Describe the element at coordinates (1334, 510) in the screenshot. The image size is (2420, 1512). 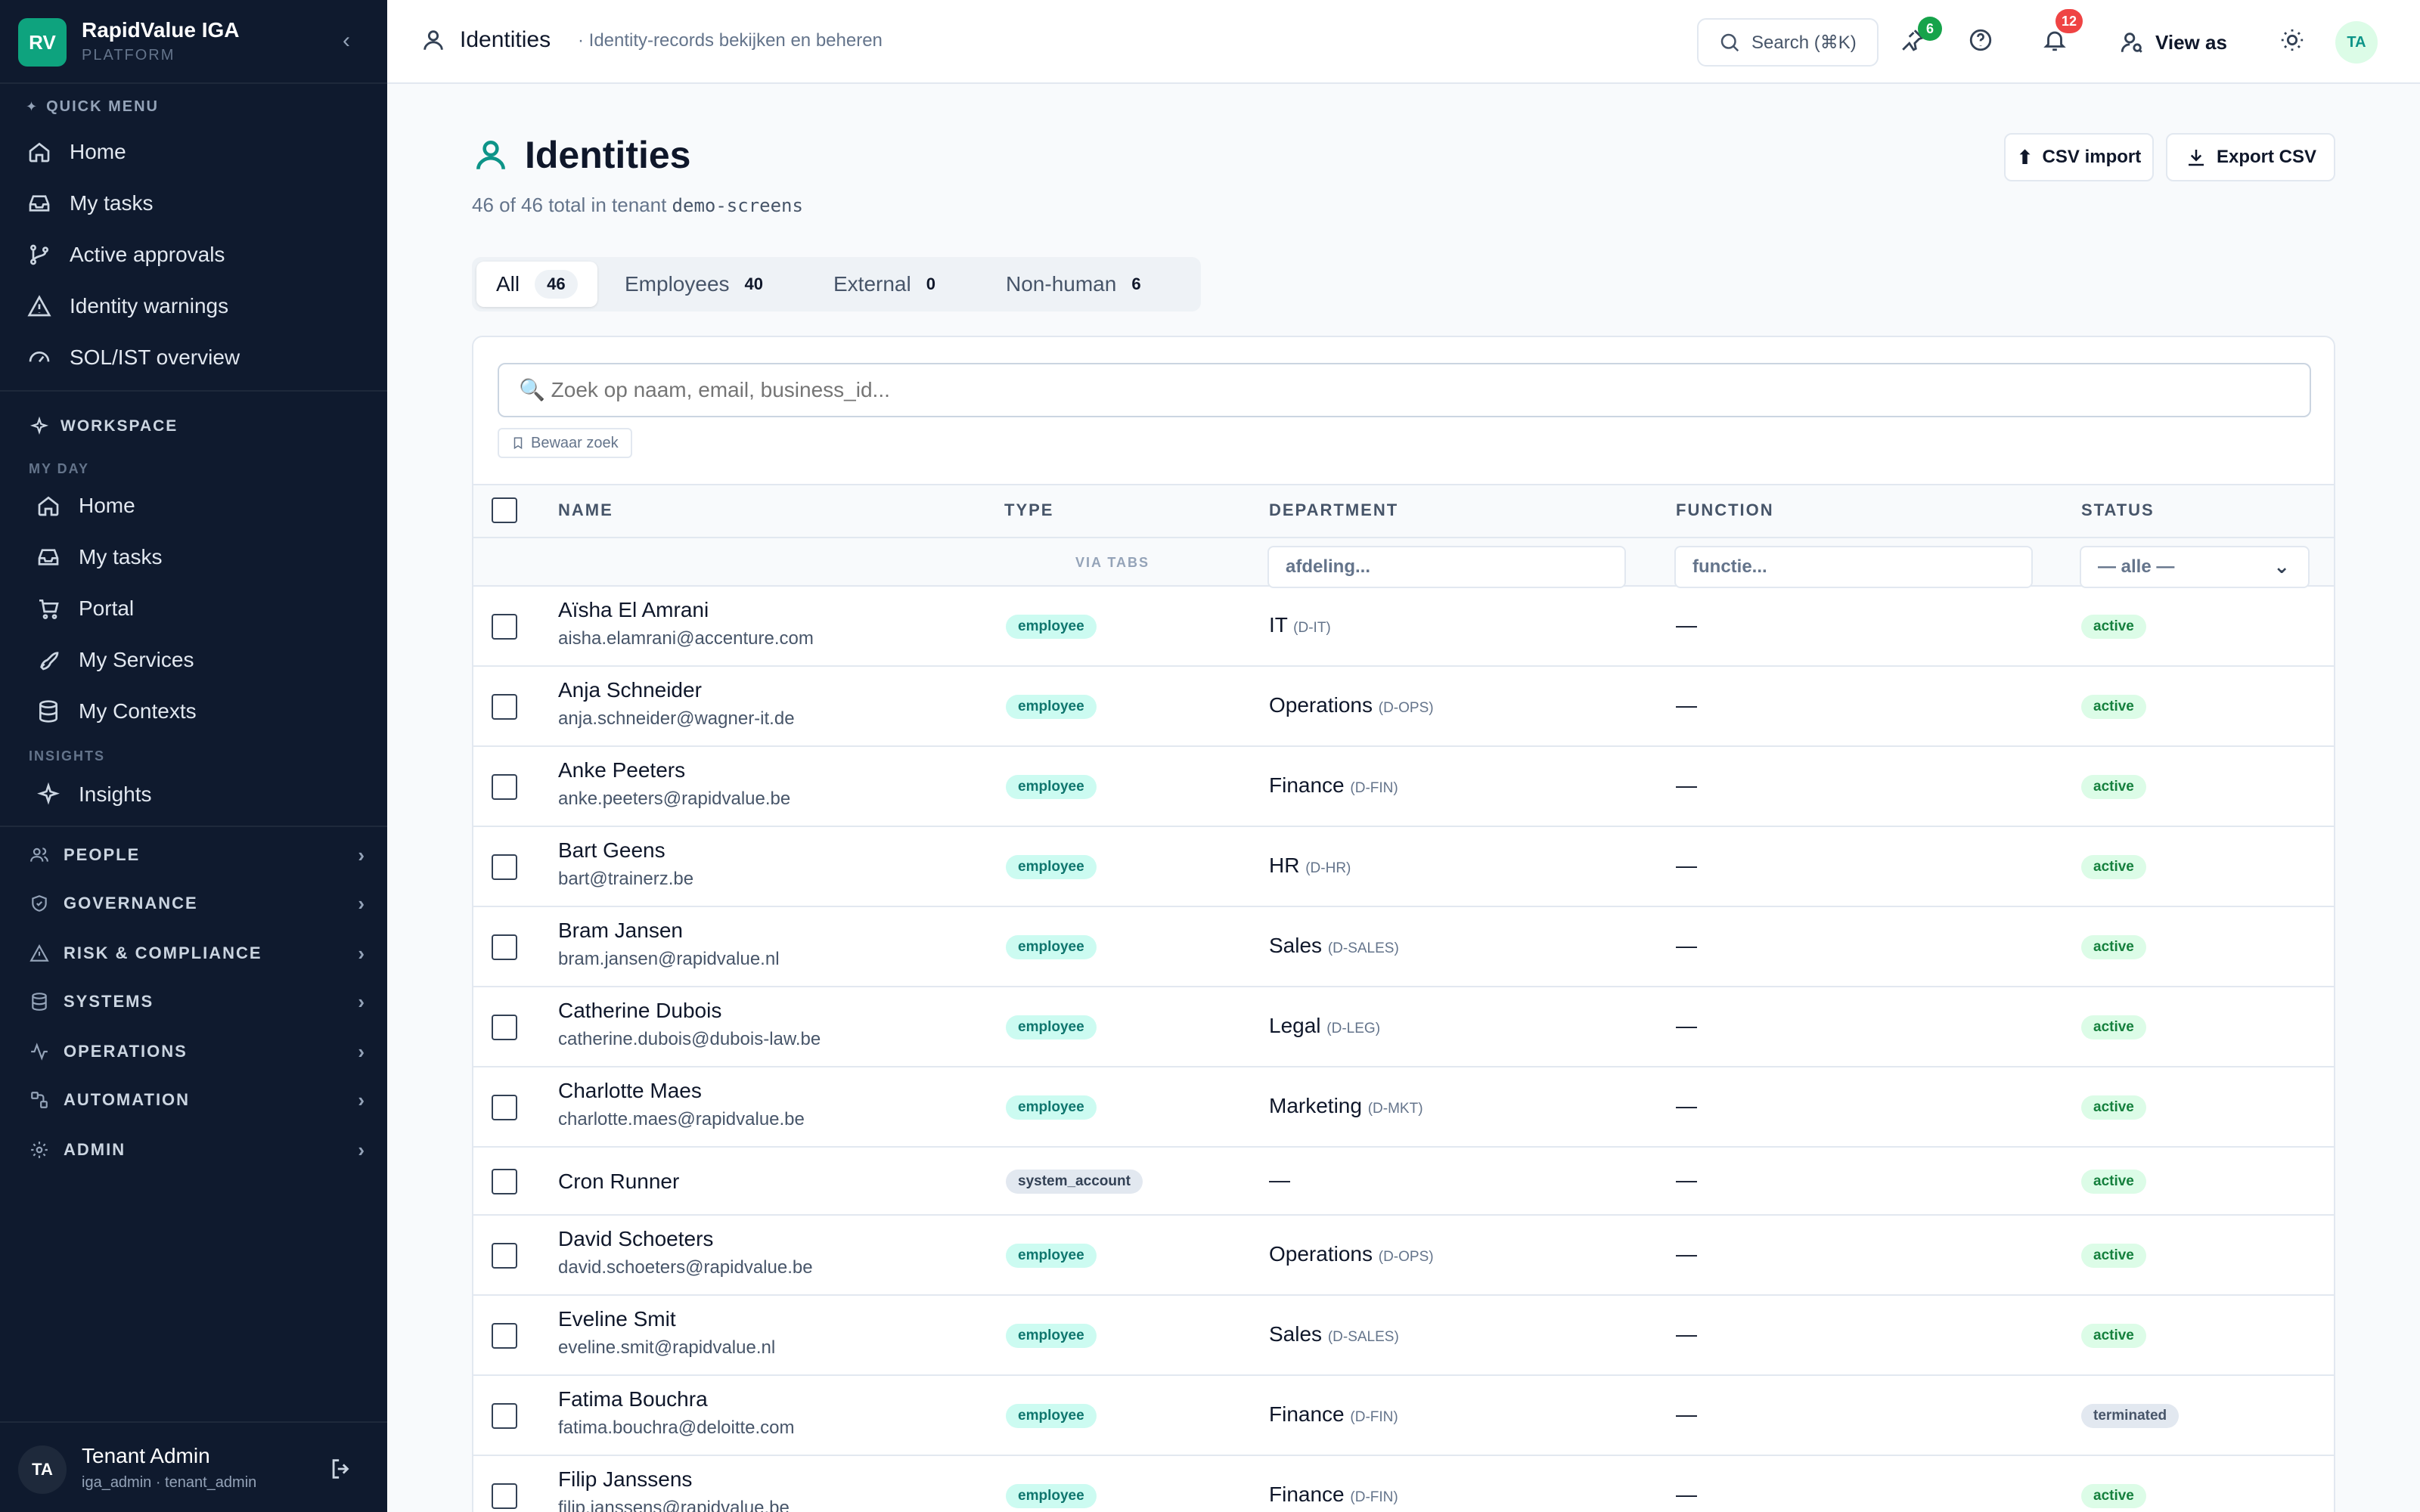
I see `column-header-department: DEPARTMENT` at that location.